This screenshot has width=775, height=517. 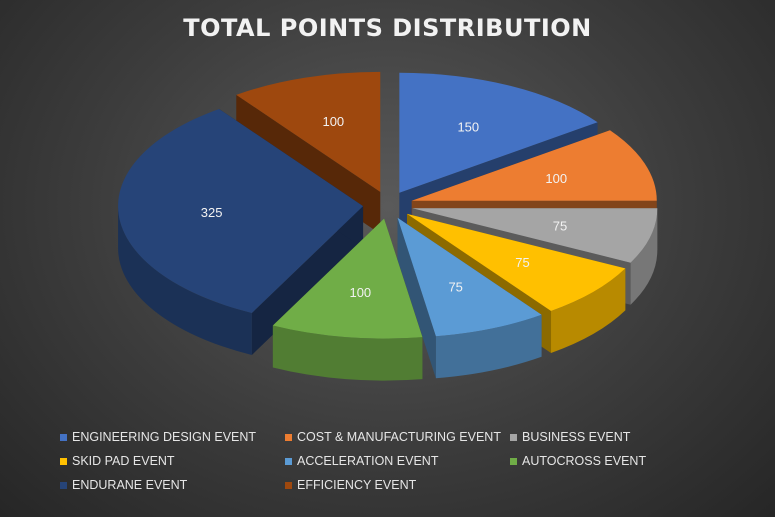 I want to click on legend-entry-6: ENDURANE EVENT, so click(x=172, y=485).